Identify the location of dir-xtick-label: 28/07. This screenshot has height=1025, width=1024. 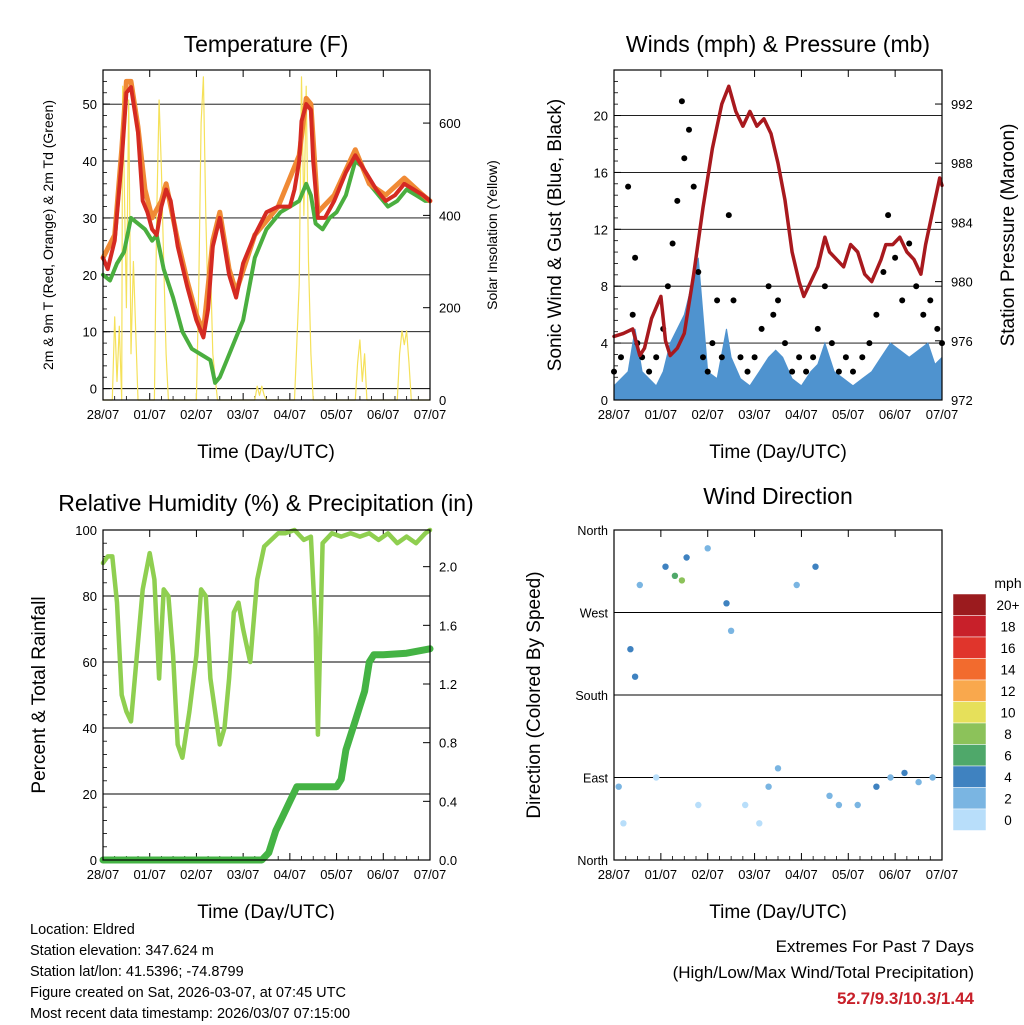
(614, 874).